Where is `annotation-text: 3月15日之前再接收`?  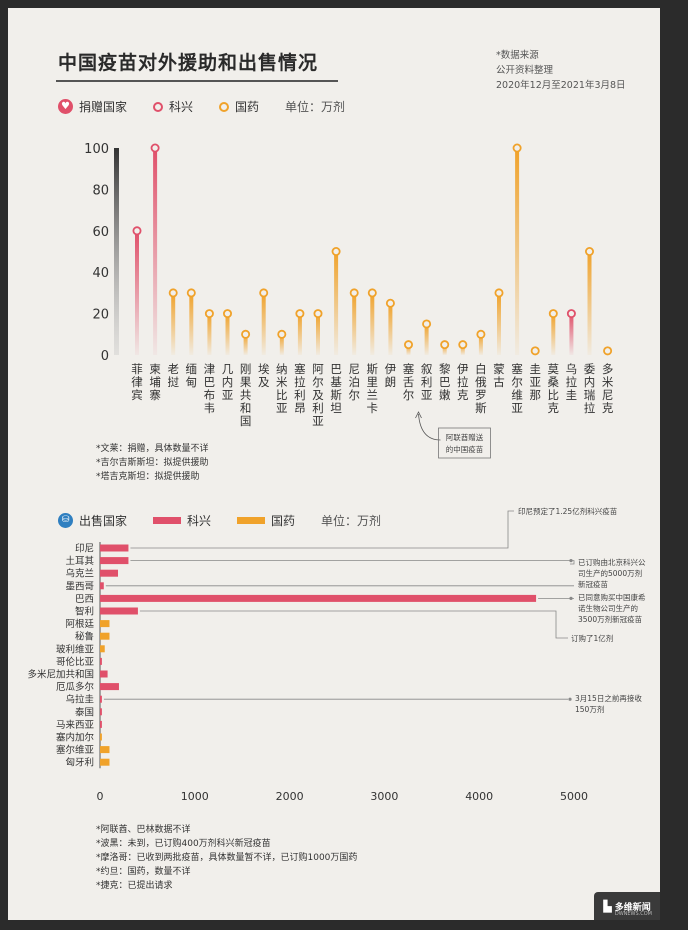 annotation-text: 3月15日之前再接收 is located at coordinates (608, 698).